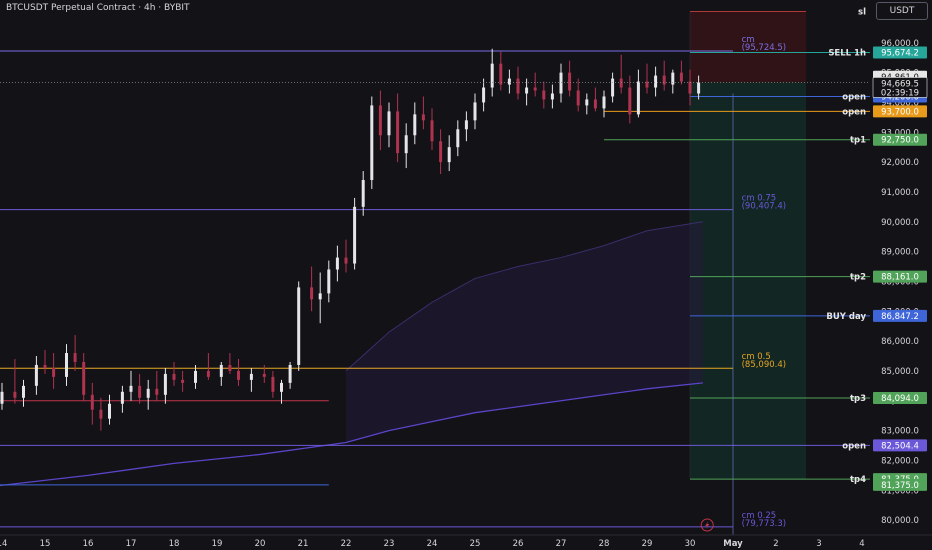 The image size is (932, 550). I want to click on y-tick-5: 91,000.0, so click(900, 193).